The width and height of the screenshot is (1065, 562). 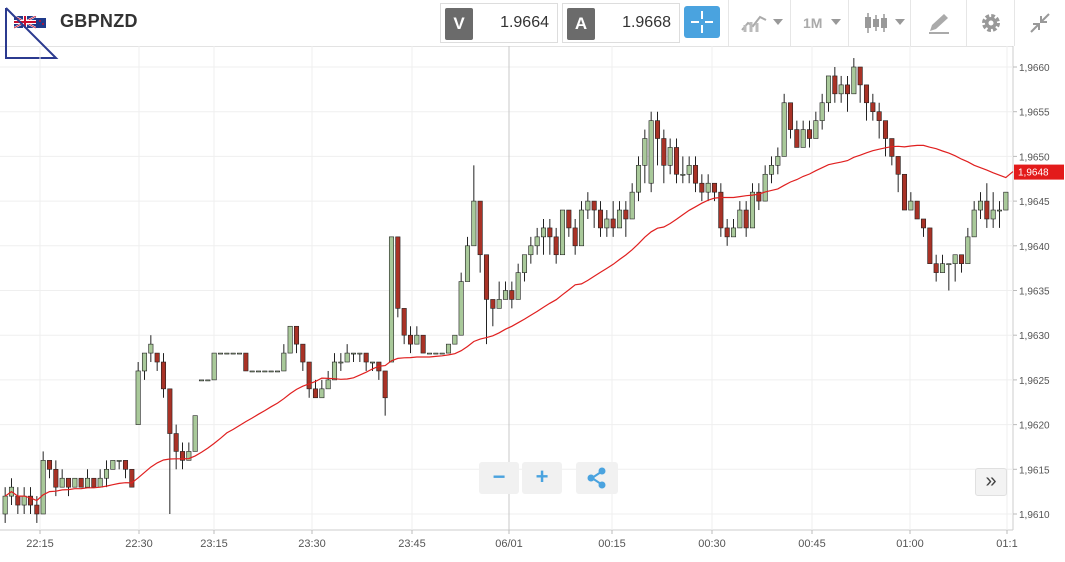 I want to click on x-tick-label: 01:1, so click(x=1006, y=544).